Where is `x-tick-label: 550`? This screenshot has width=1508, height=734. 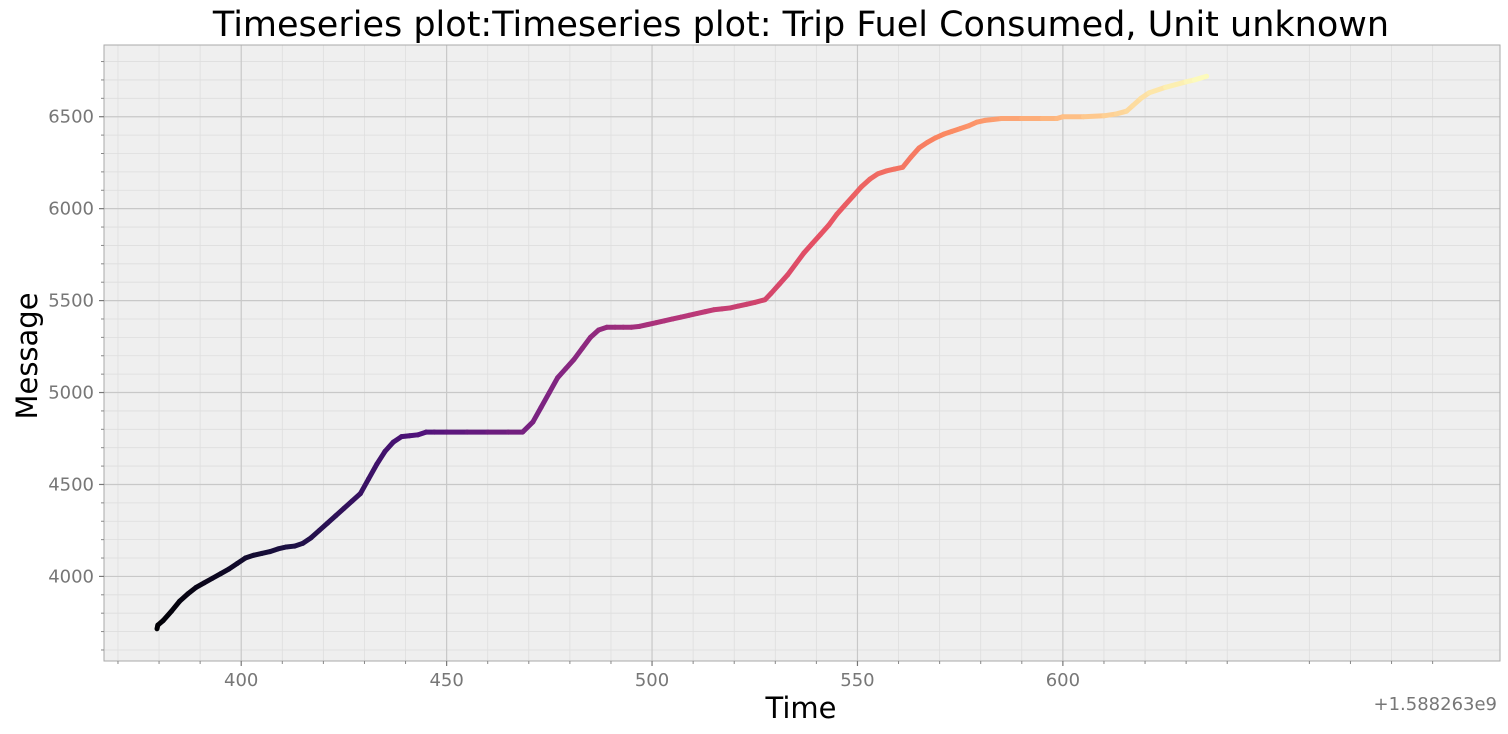
x-tick-label: 550 is located at coordinates (857, 680).